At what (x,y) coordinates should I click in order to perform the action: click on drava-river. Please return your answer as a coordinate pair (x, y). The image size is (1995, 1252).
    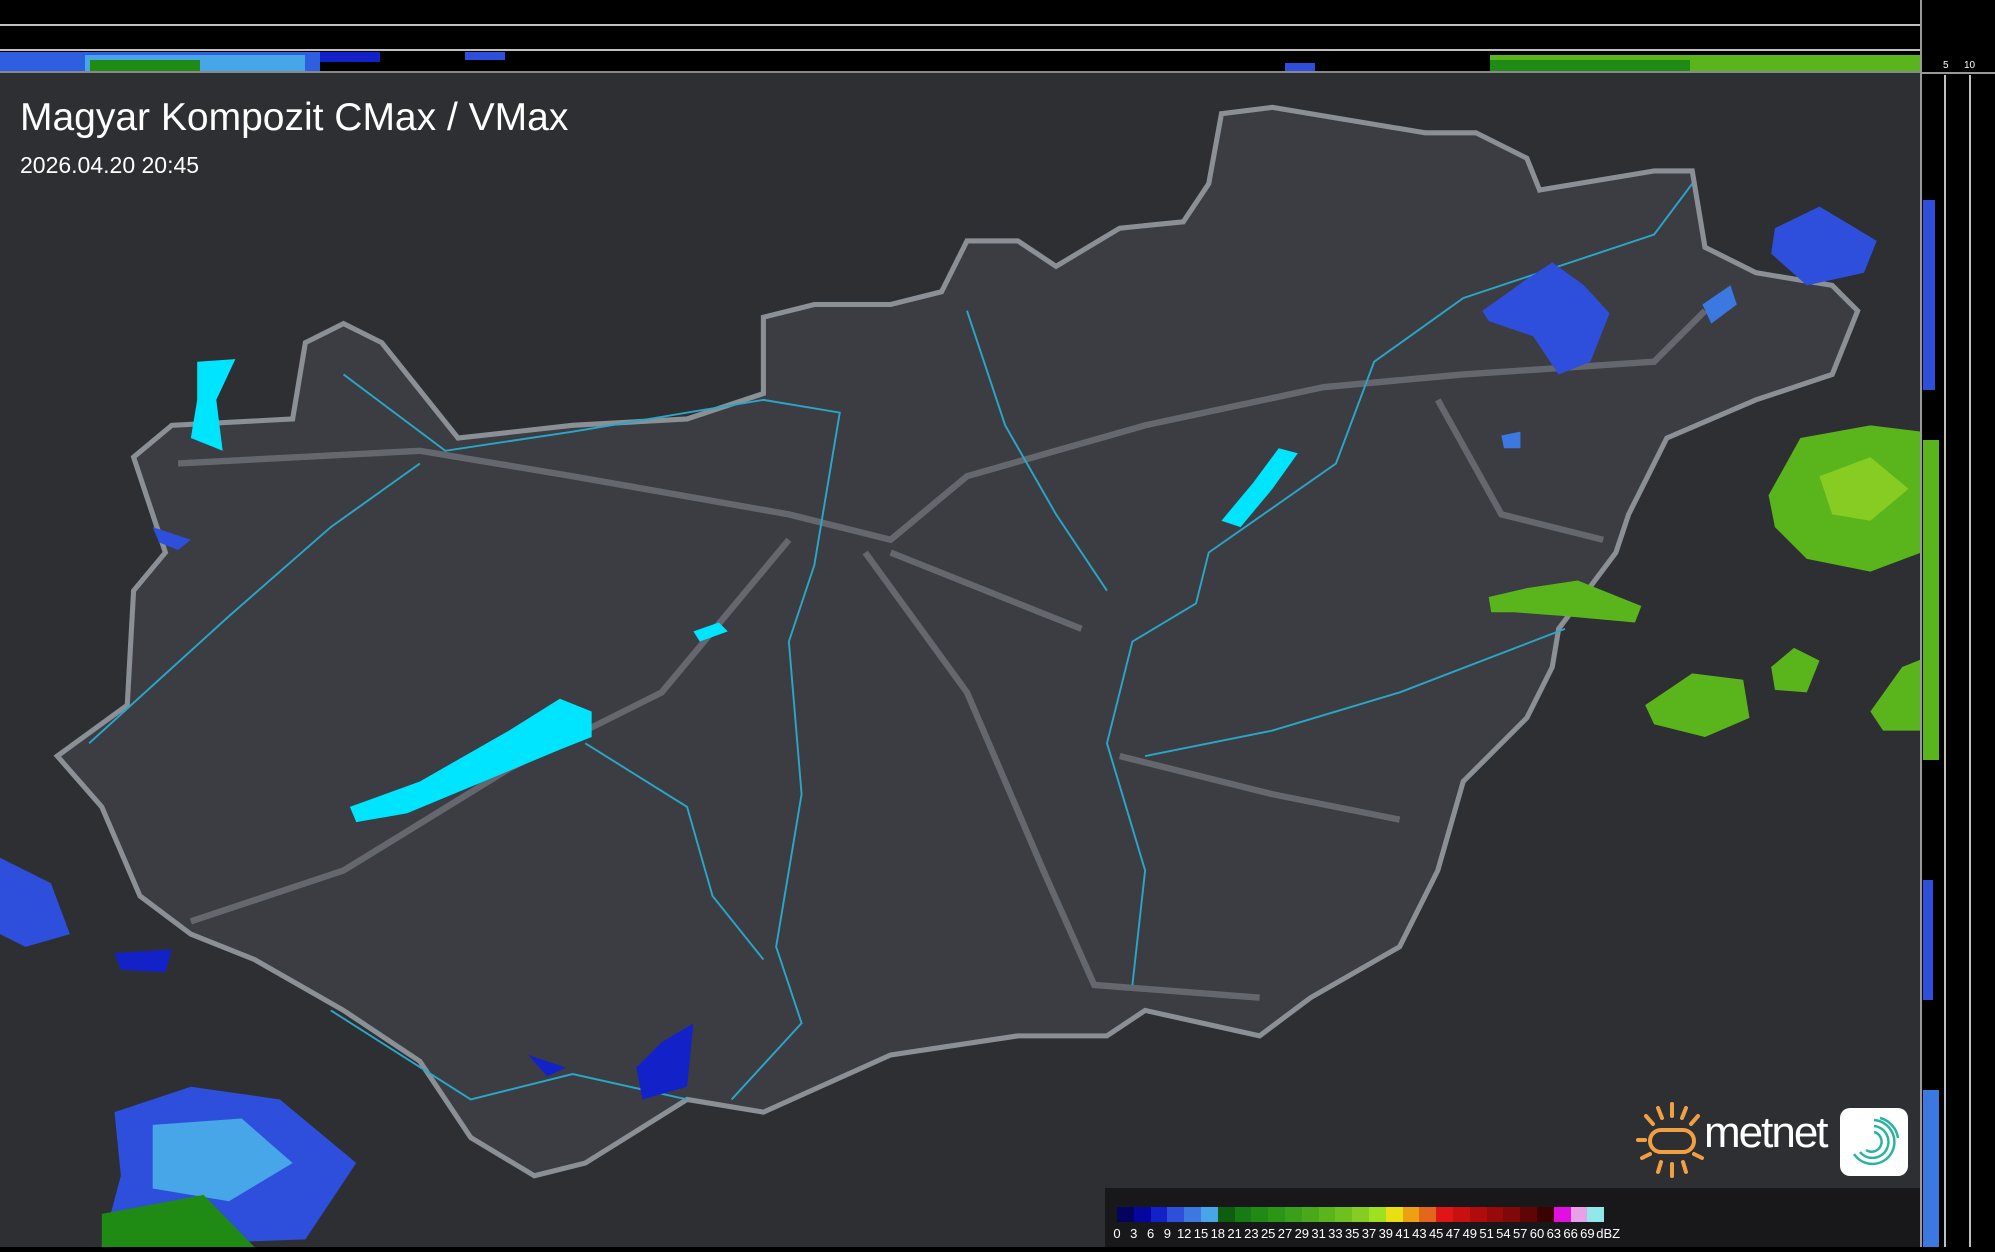
    Looking at the image, I should click on (509, 1055).